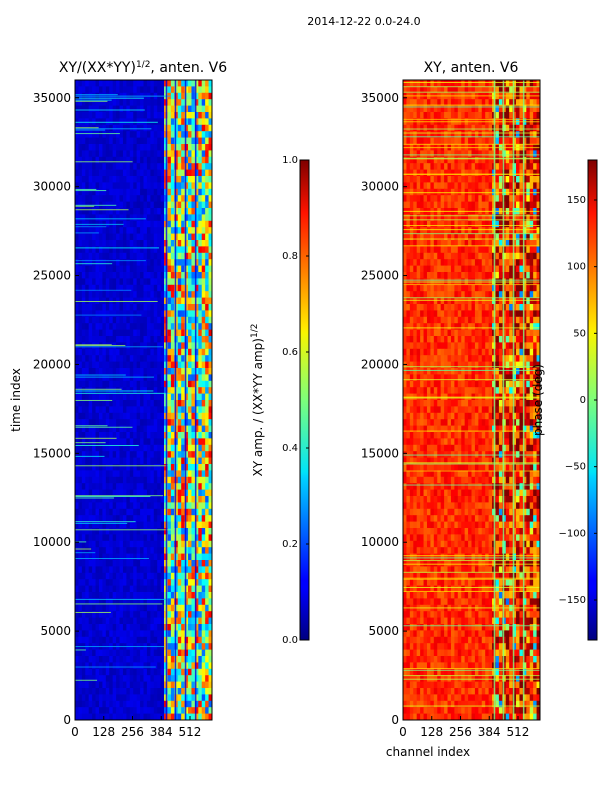  What do you see at coordinates (290, 256) in the screenshot?
I see `colorbar-tick-label: 0.8` at bounding box center [290, 256].